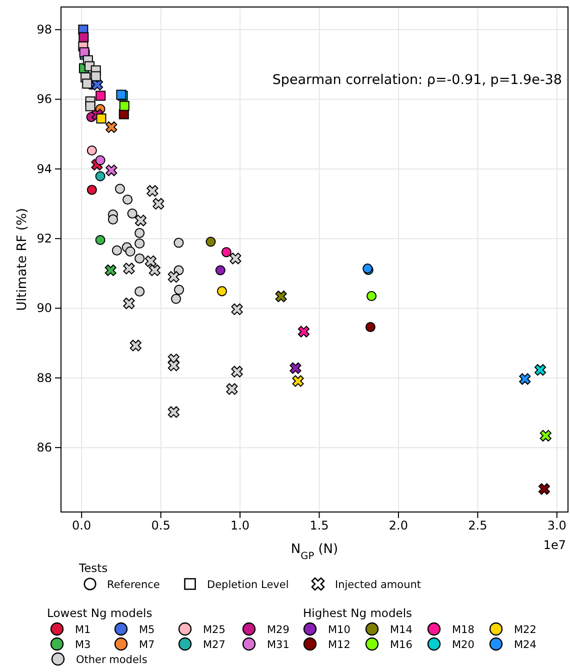 The width and height of the screenshot is (570, 672). Describe the element at coordinates (44, 99) in the screenshot. I see `y-tick-label: 96` at that location.